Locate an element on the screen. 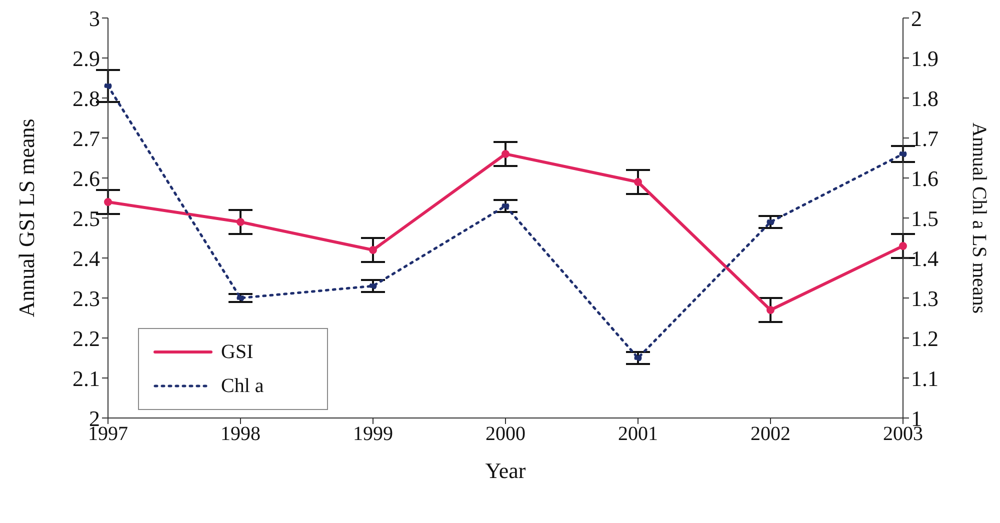 Image resolution: width=1000 pixels, height=523 pixels. y2-tick-label: 1.3 is located at coordinates (924, 298).